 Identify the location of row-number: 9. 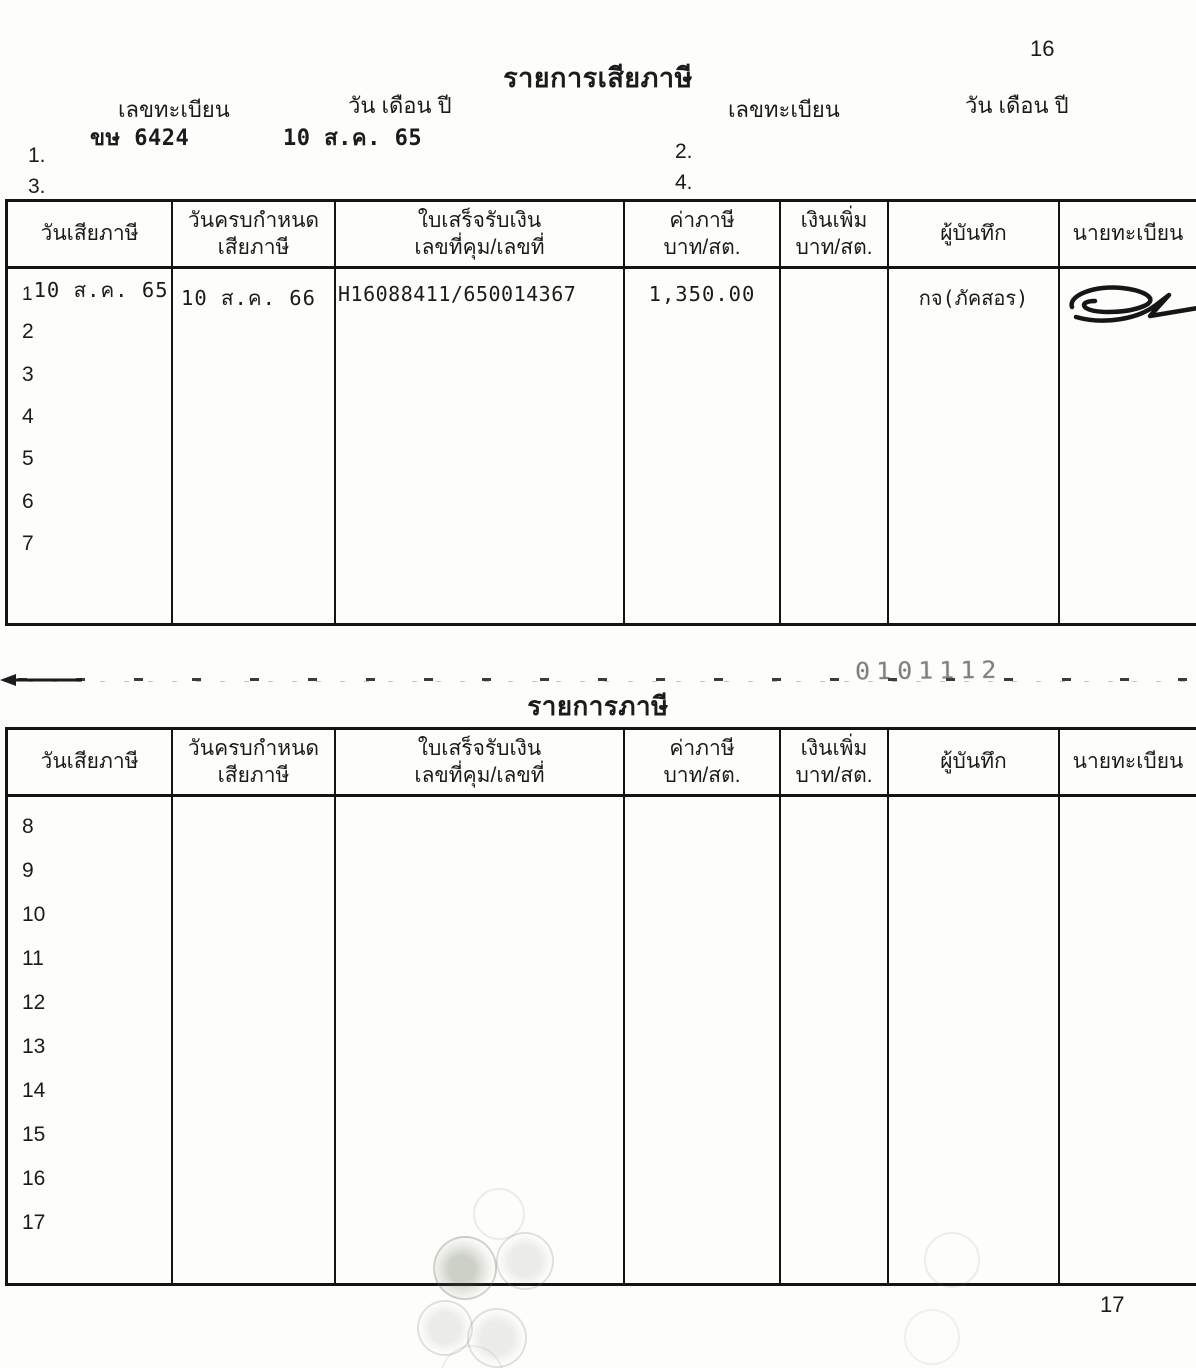
(28, 870).